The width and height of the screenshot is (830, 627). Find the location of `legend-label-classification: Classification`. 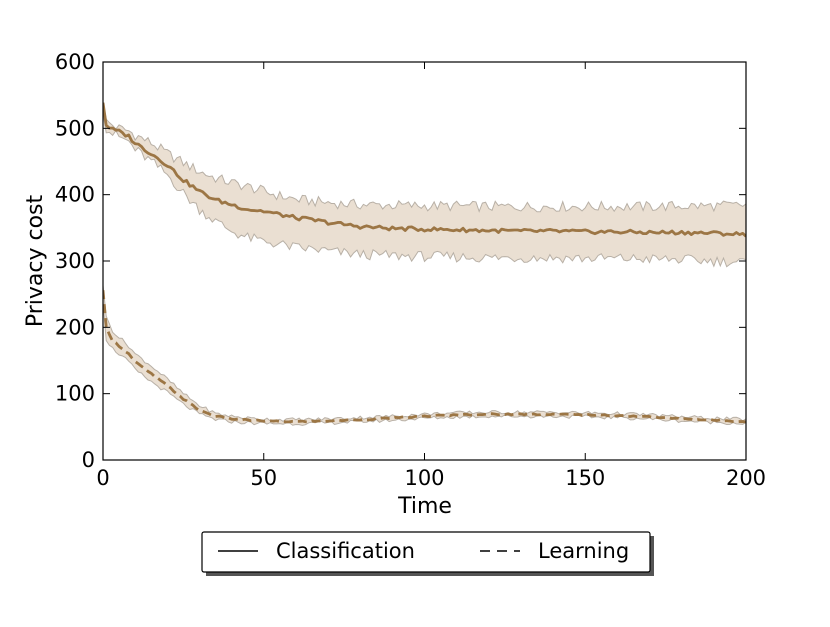

legend-label-classification: Classification is located at coordinates (345, 551).